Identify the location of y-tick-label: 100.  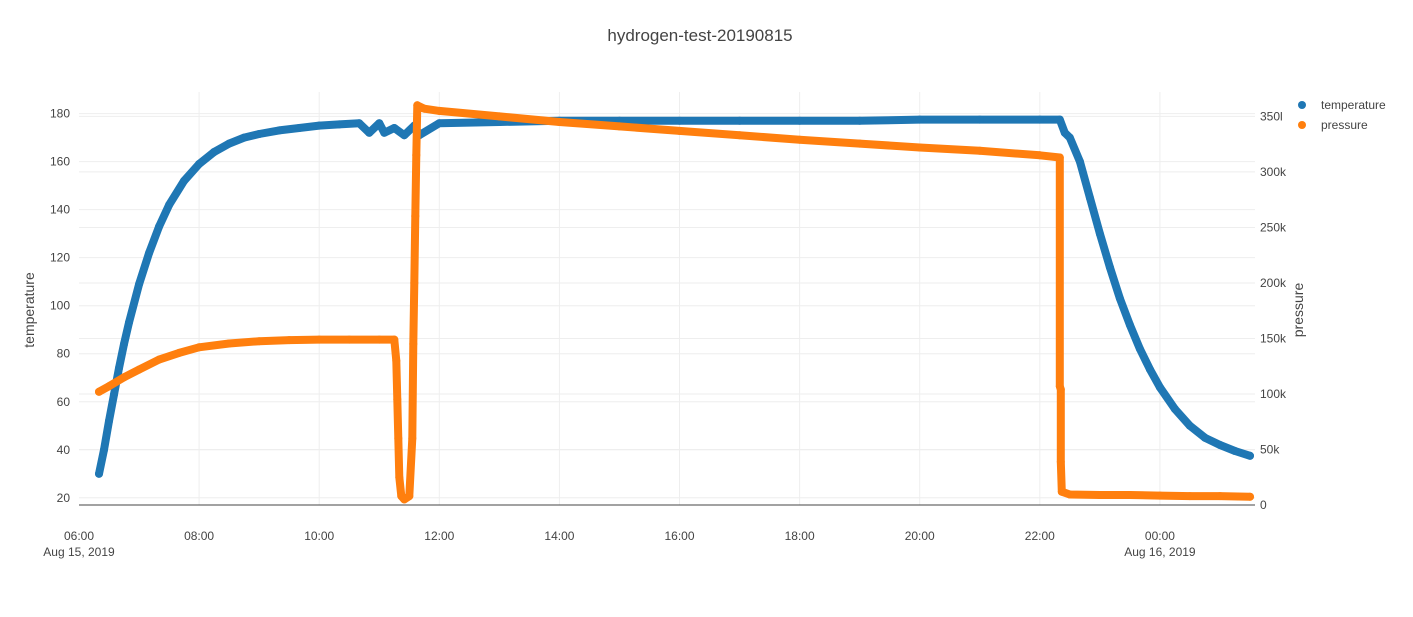
(60, 306).